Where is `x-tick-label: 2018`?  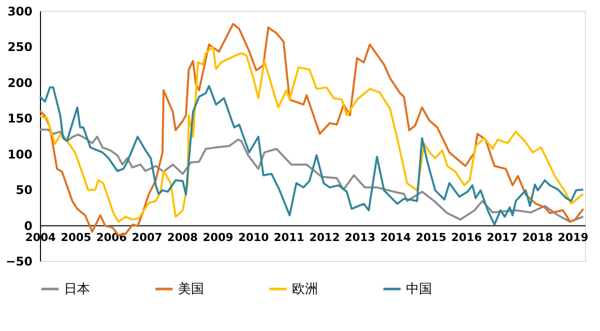
x-tick-label: 2018 is located at coordinates (537, 237).